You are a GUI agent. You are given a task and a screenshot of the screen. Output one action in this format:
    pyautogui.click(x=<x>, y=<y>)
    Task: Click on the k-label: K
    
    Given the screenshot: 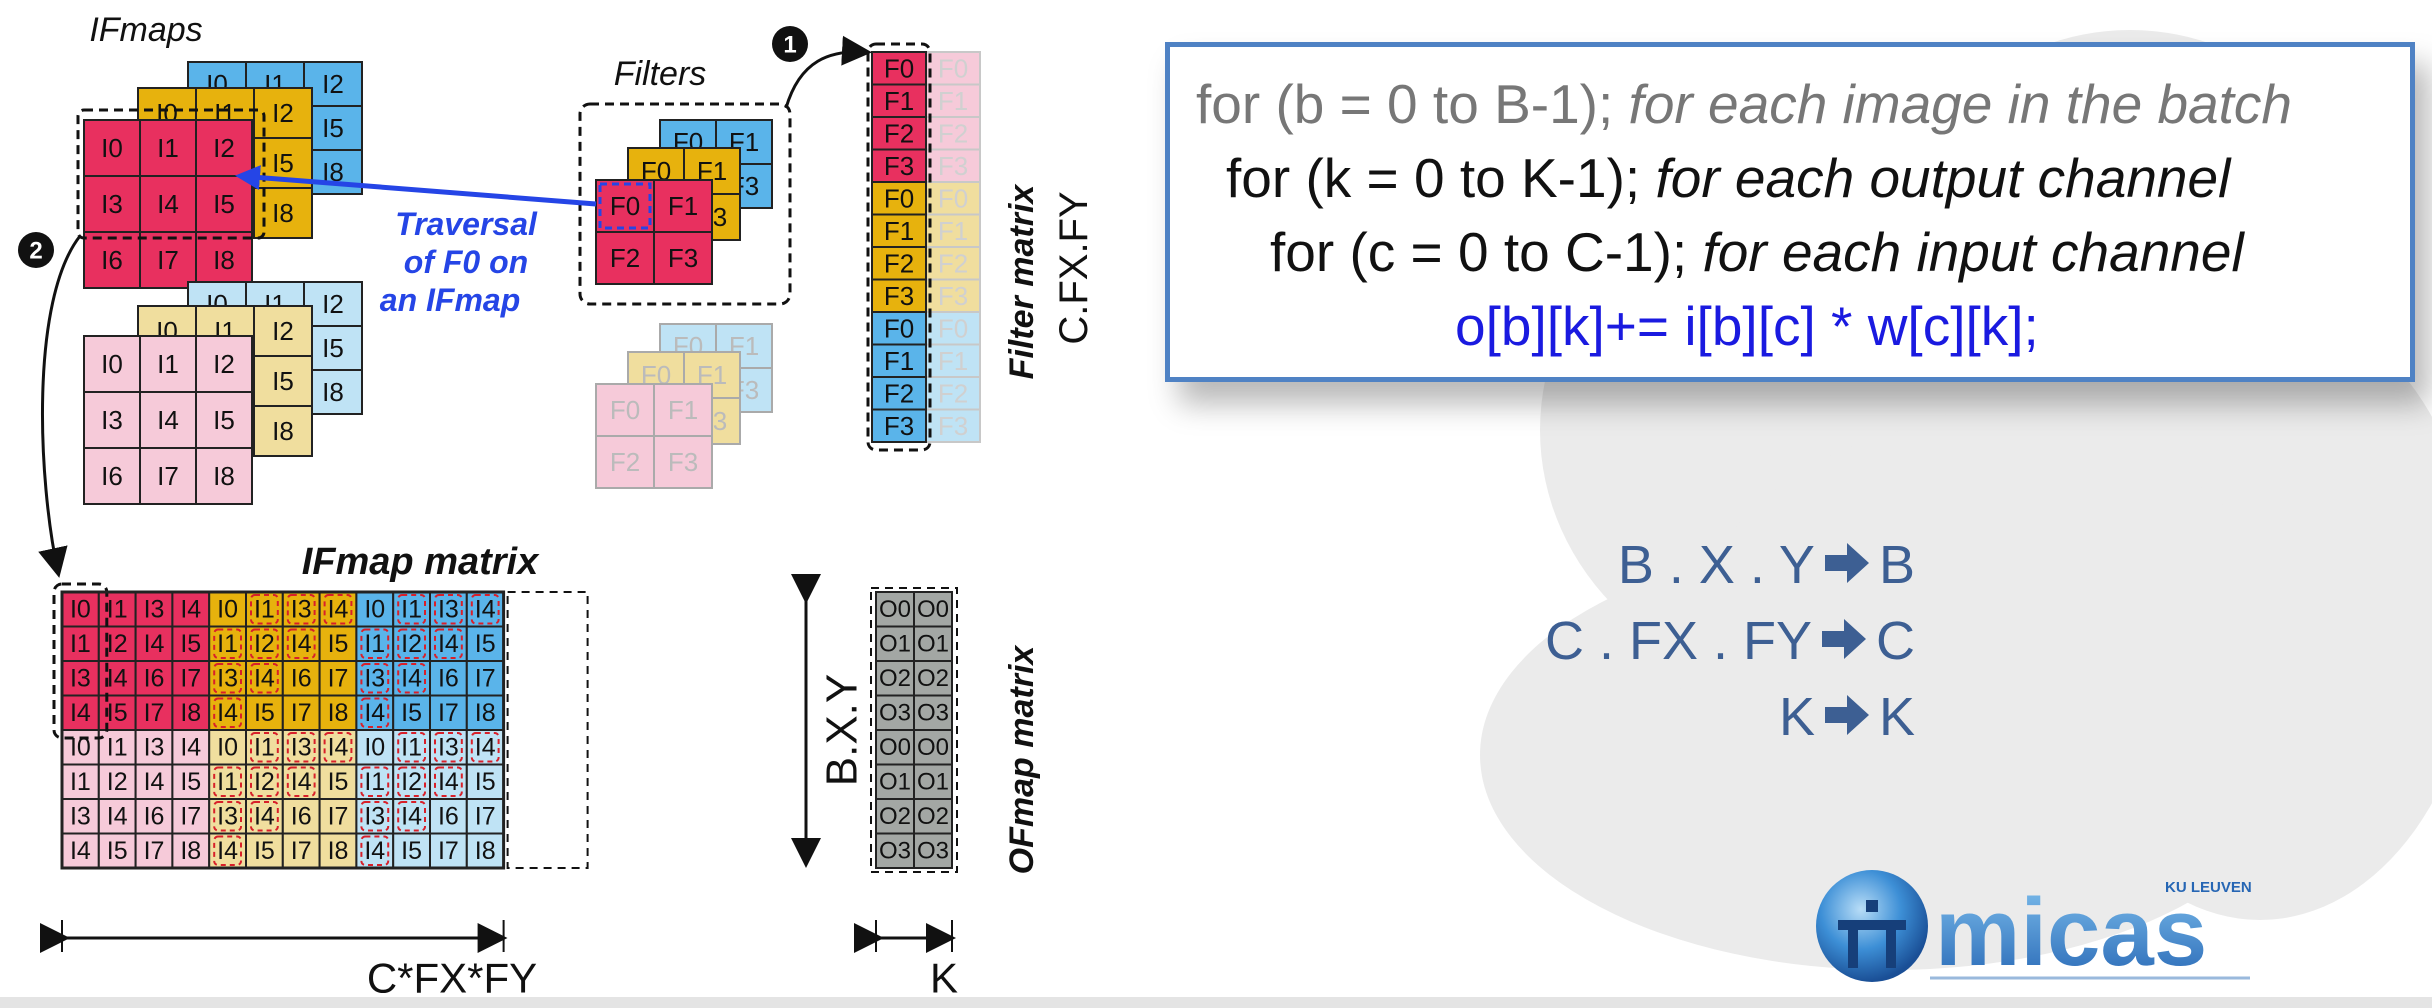 What is the action you would take?
    pyautogui.click(x=944, y=978)
    